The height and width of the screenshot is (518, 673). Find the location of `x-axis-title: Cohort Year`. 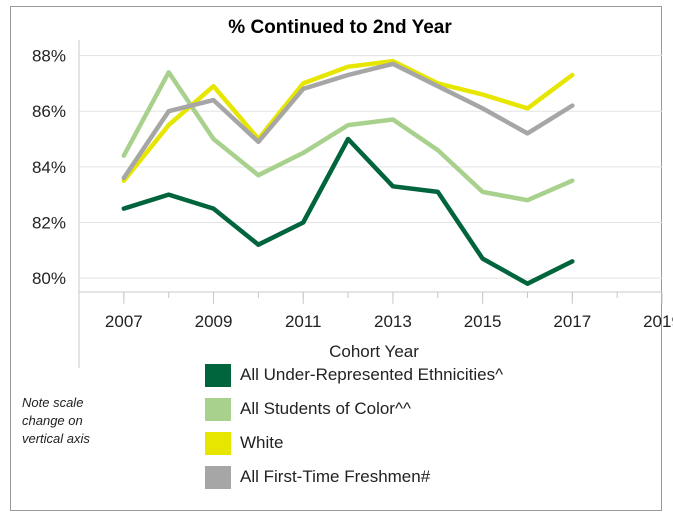

x-axis-title: Cohort Year is located at coordinates (374, 351).